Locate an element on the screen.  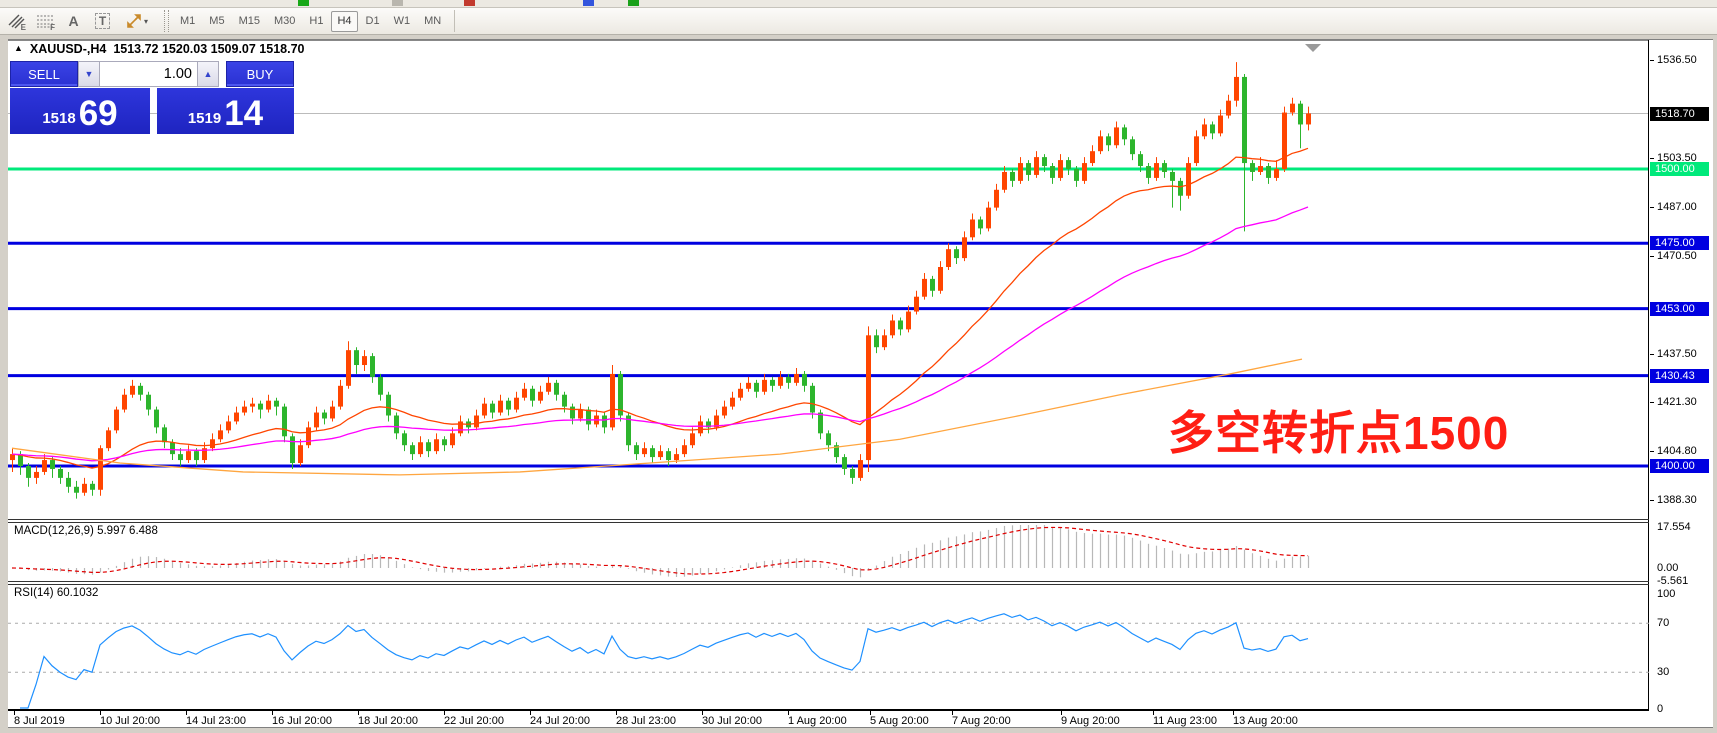
time-tick-label: 1 Aug 20:00 is located at coordinates (817, 721).